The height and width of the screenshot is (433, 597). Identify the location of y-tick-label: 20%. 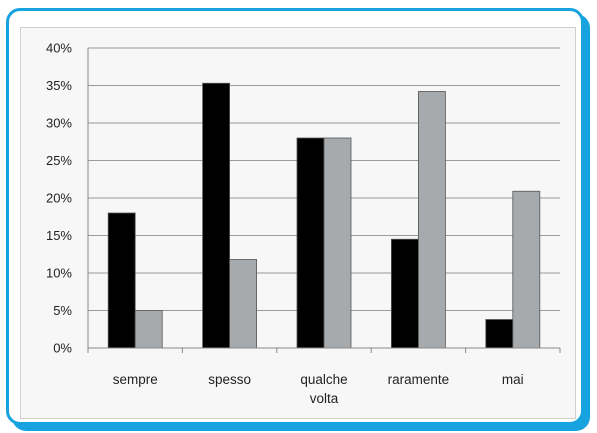
(59, 198).